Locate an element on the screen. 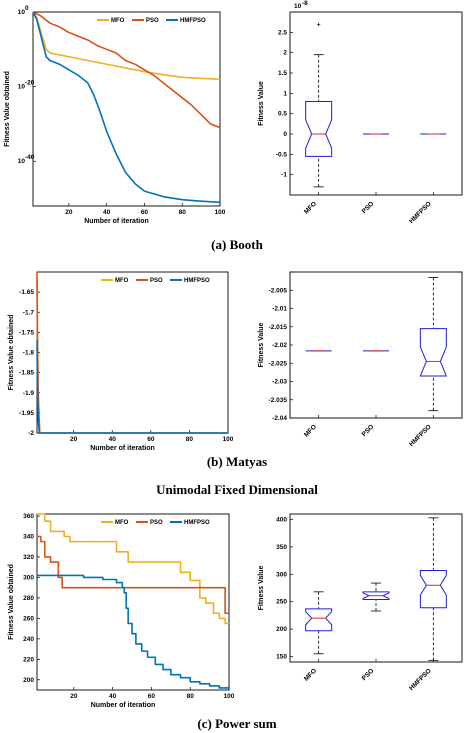 This screenshot has width=474, height=733. y-tick-label-panel-3: -1.85 is located at coordinates (26, 373).